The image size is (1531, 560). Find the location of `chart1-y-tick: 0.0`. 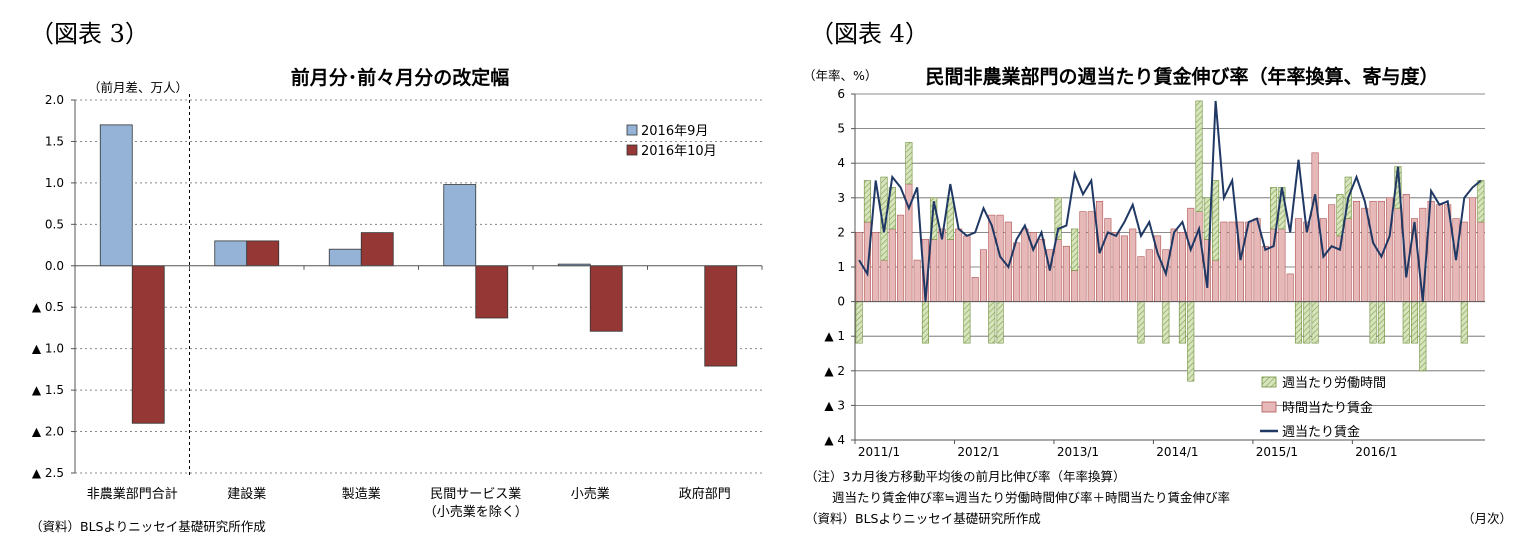

chart1-y-tick: 0.0 is located at coordinates (54, 266).